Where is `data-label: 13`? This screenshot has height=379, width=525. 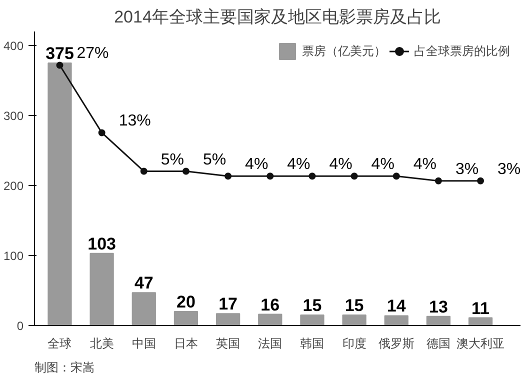
data-label: 13 is located at coordinates (438, 306).